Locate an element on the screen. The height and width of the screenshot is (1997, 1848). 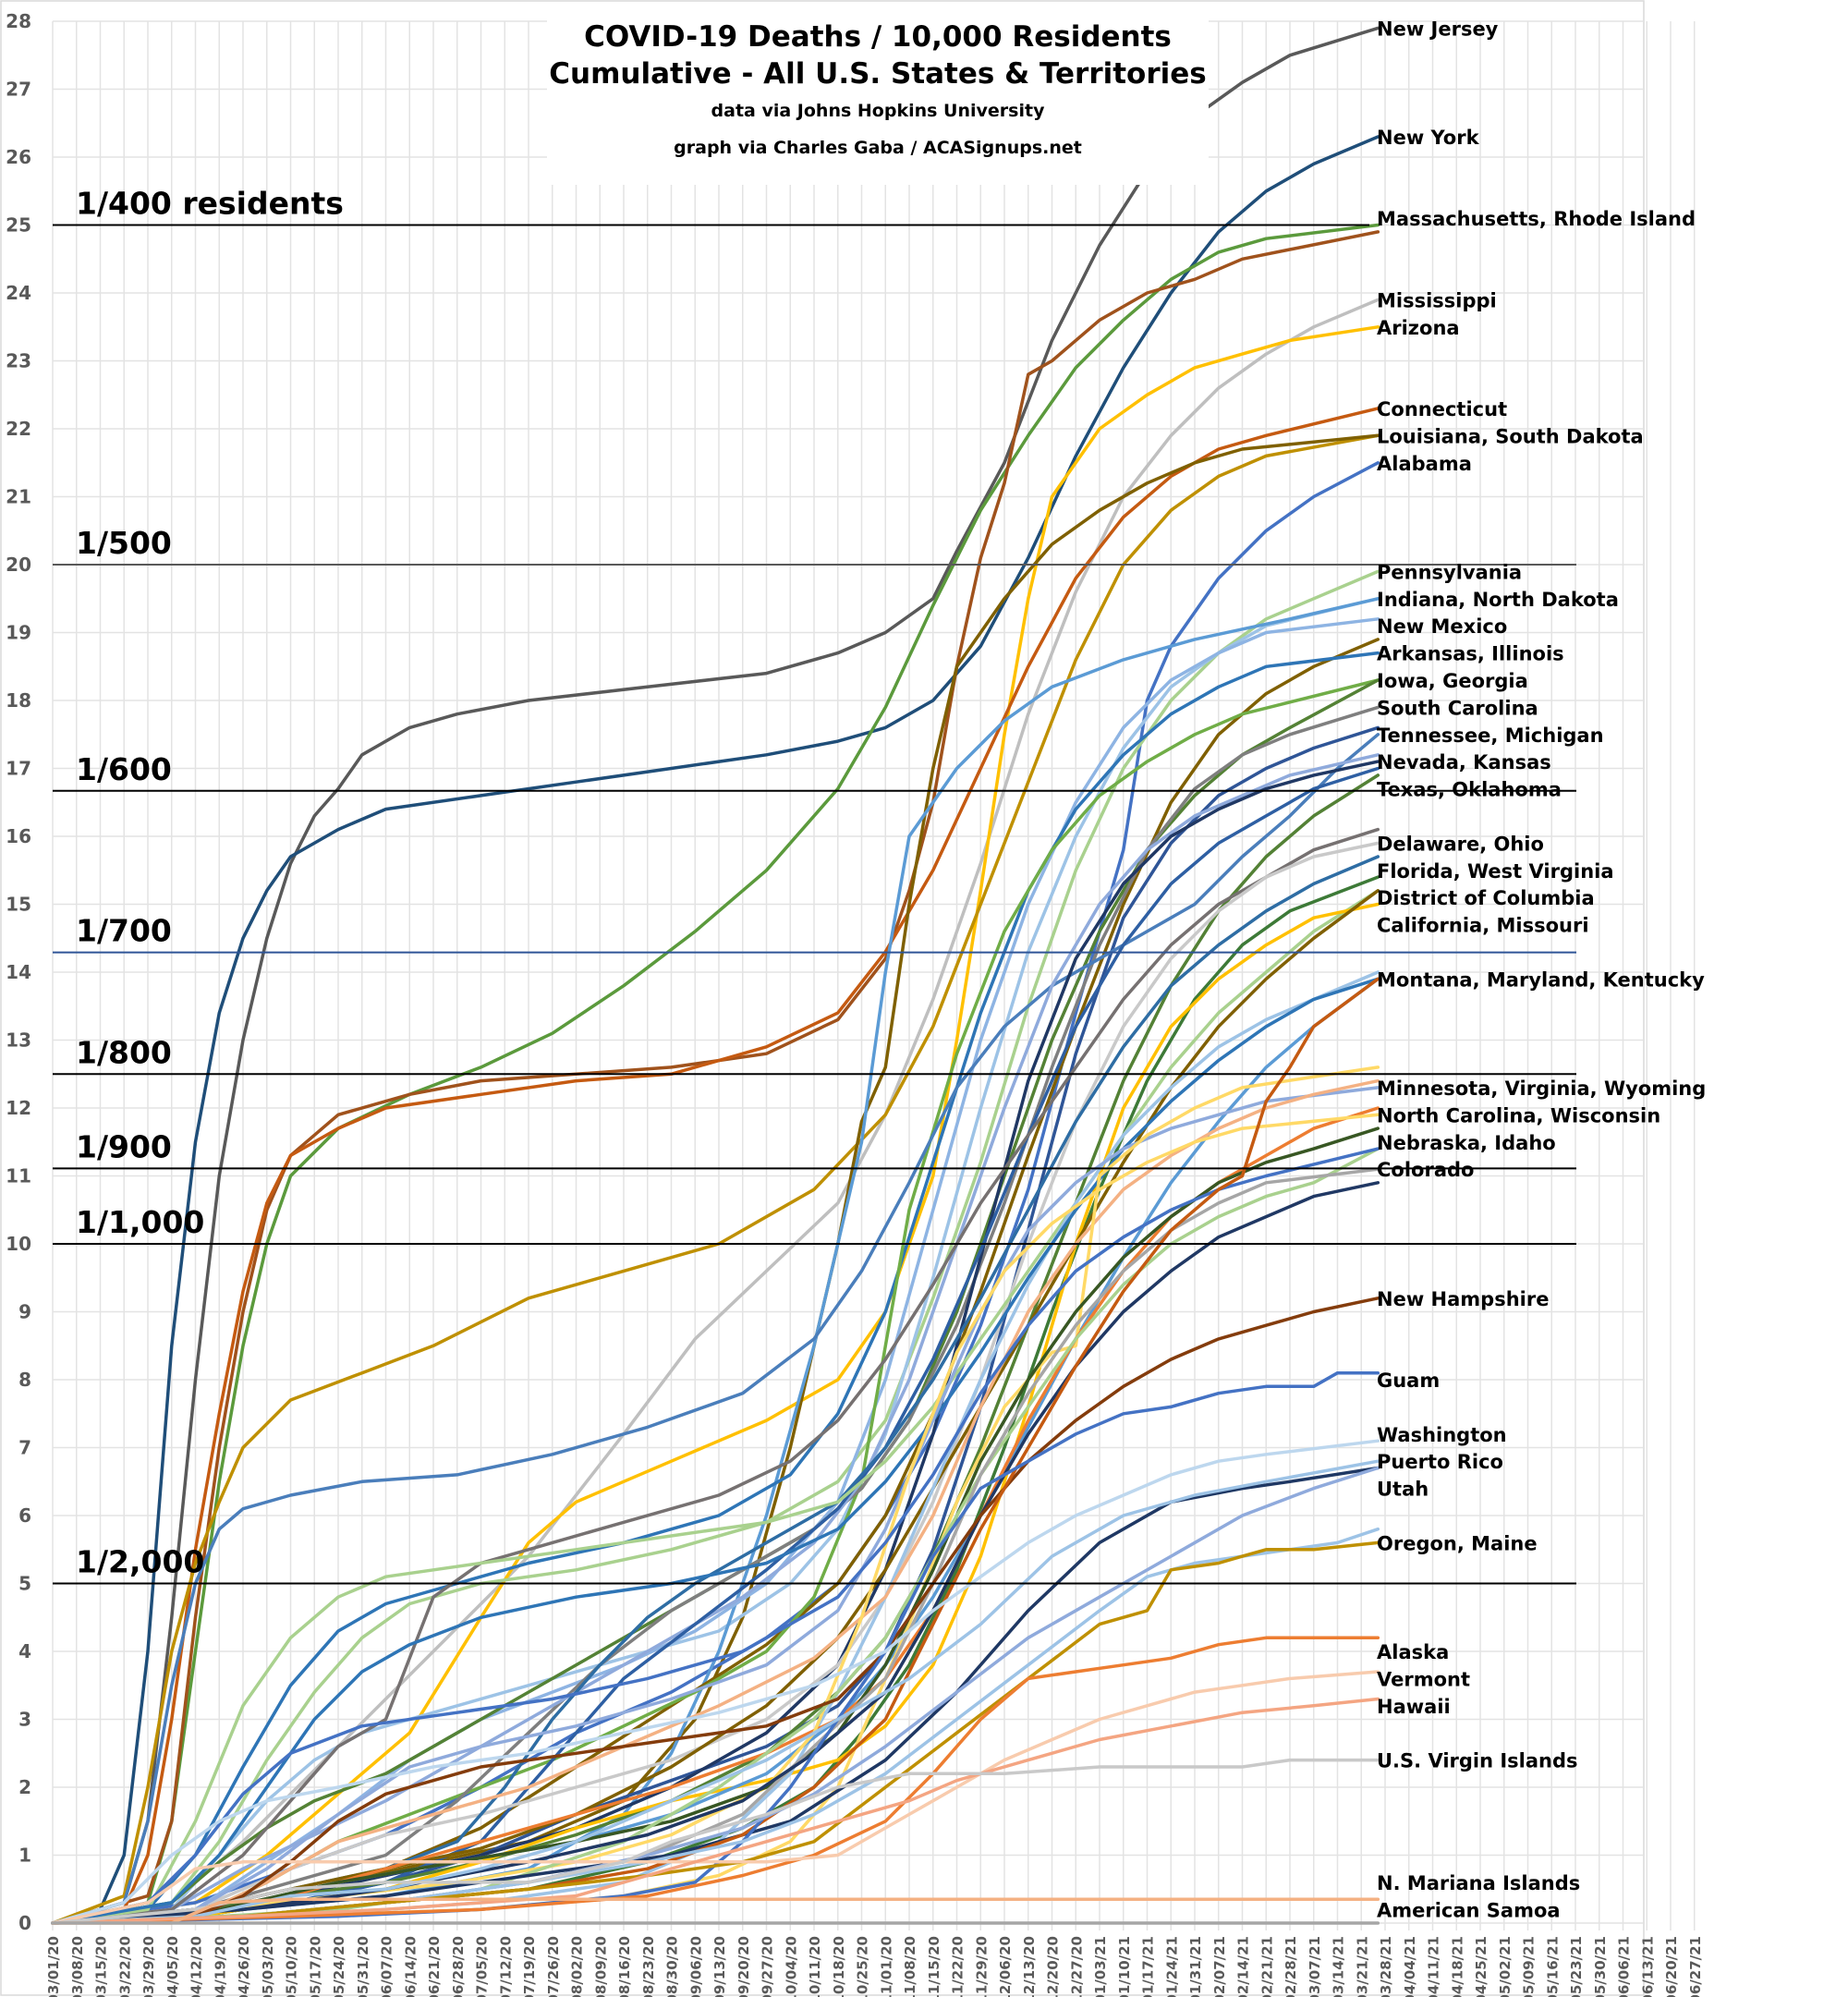
y-tick-label: 7 is located at coordinates (24, 1448).